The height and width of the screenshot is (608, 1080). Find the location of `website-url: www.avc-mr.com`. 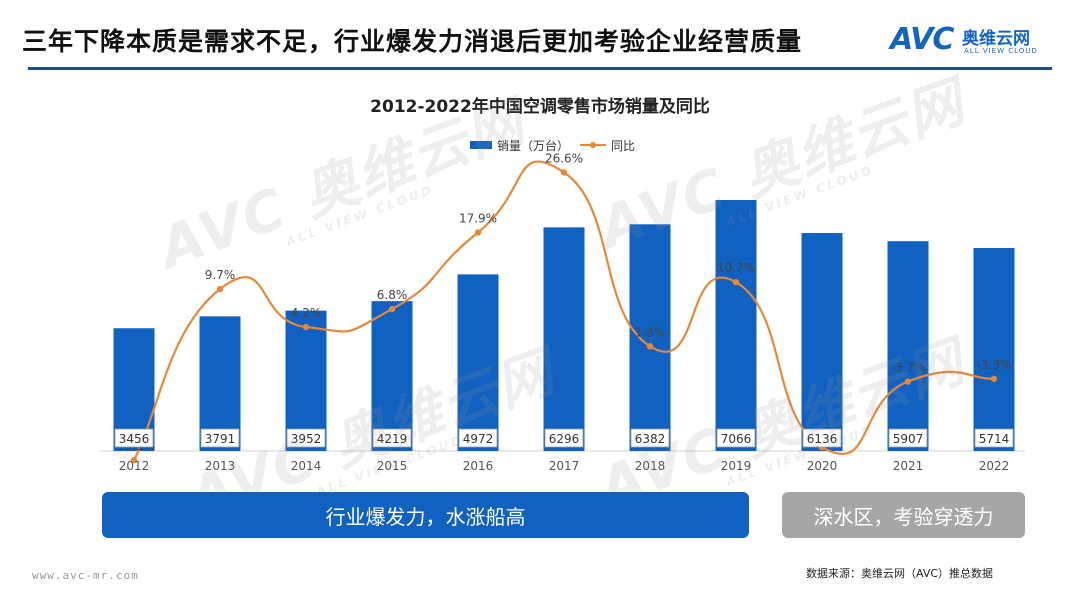

website-url: www.avc-mr.com is located at coordinates (85, 575).